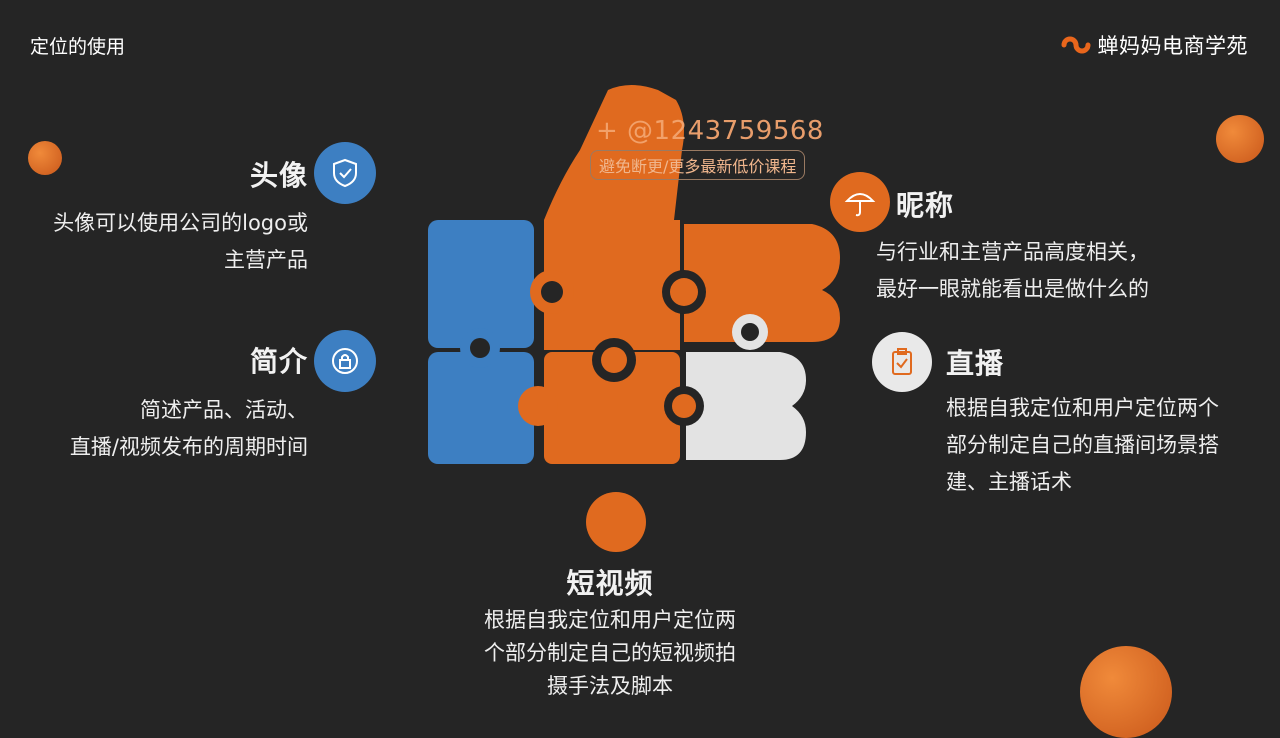 The height and width of the screenshot is (738, 1280). I want to click on puzzle-piece-orange-bottom, so click(612, 408).